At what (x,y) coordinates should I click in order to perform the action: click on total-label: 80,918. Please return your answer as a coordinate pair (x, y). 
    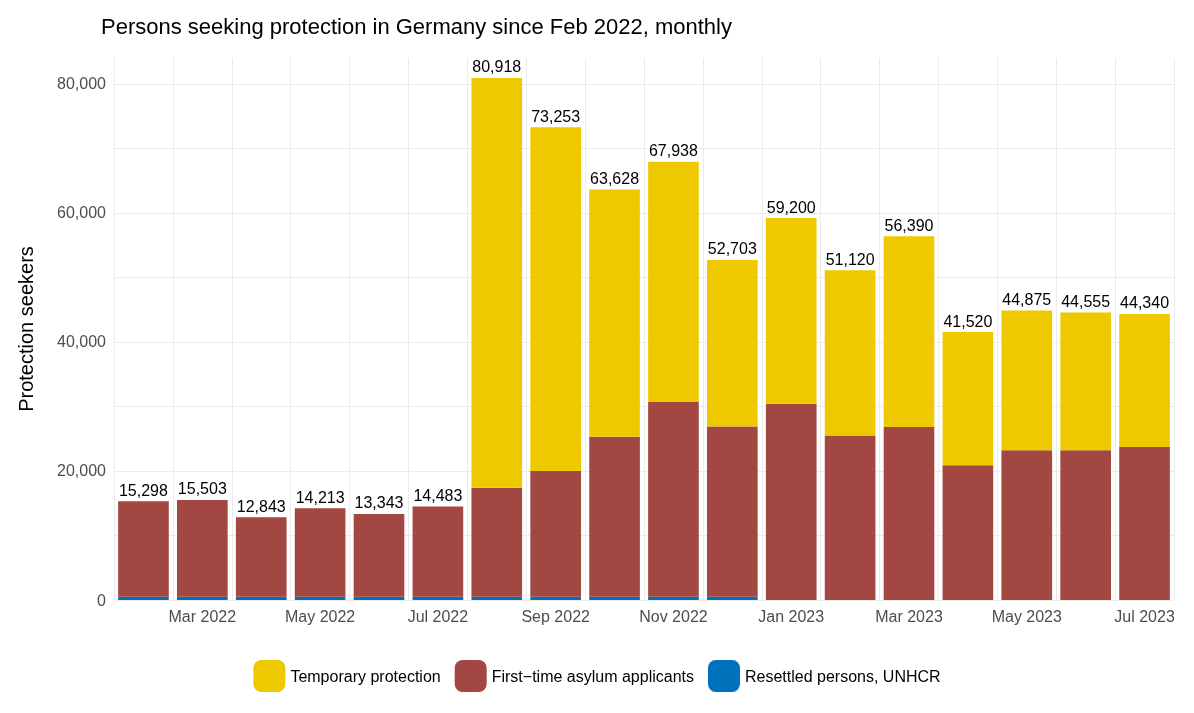
    Looking at the image, I should click on (497, 67).